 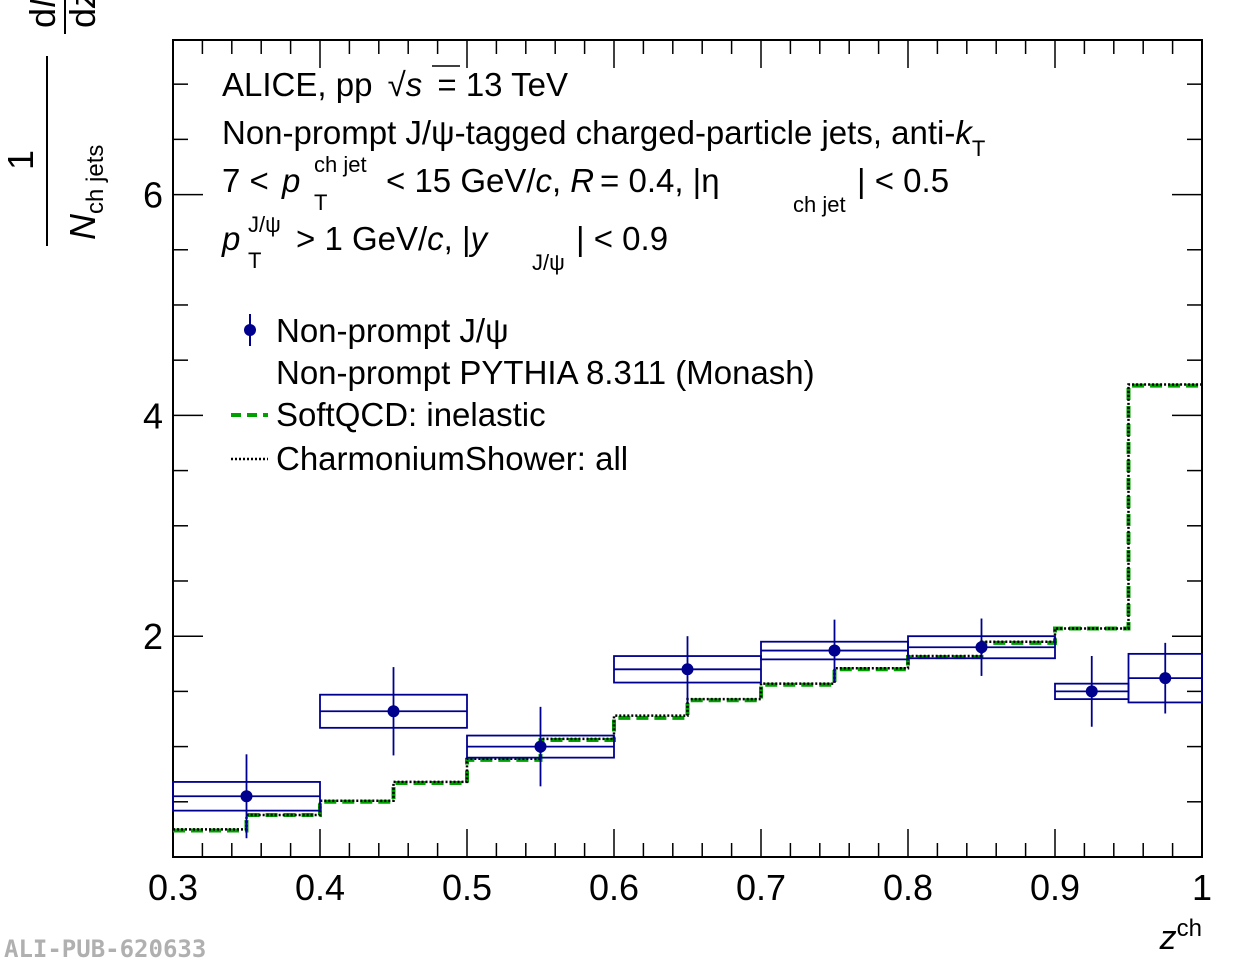 What do you see at coordinates (173, 887) in the screenshot?
I see `x-tick-label: 0.3` at bounding box center [173, 887].